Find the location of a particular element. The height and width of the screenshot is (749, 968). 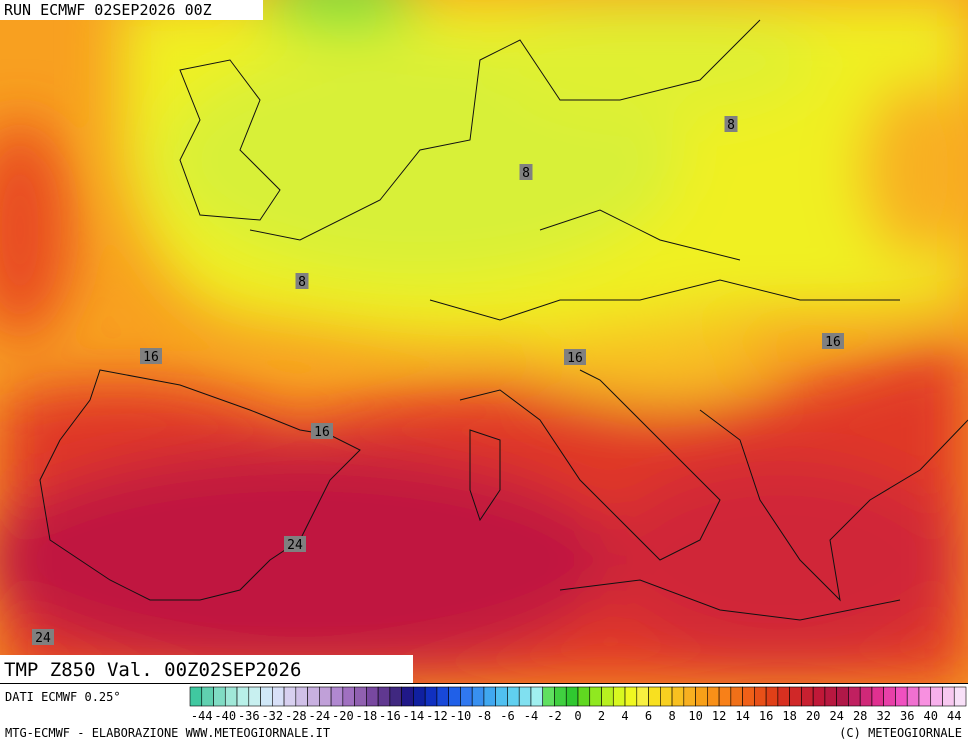

colorbar-label: 6 is located at coordinates (648, 716).